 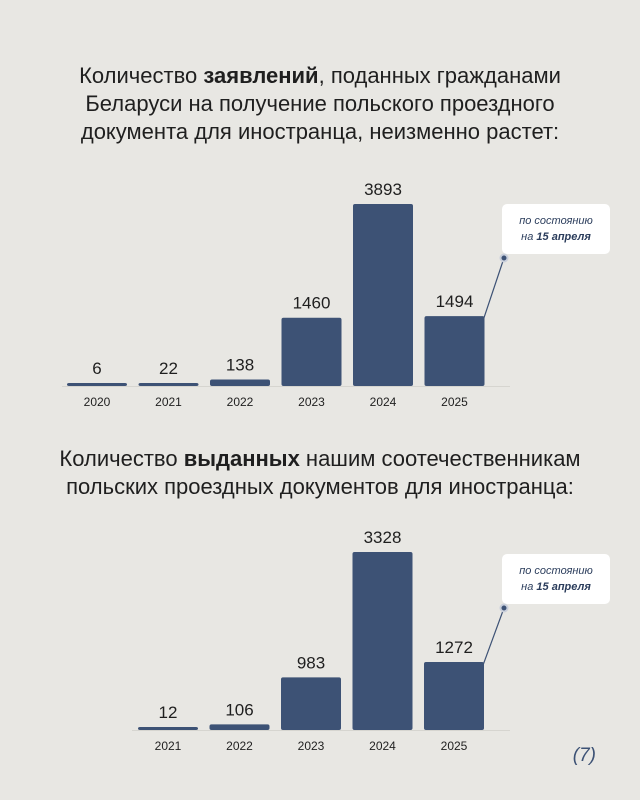 What do you see at coordinates (455, 301) in the screenshot?
I see `data-label-2025: 1494` at bounding box center [455, 301].